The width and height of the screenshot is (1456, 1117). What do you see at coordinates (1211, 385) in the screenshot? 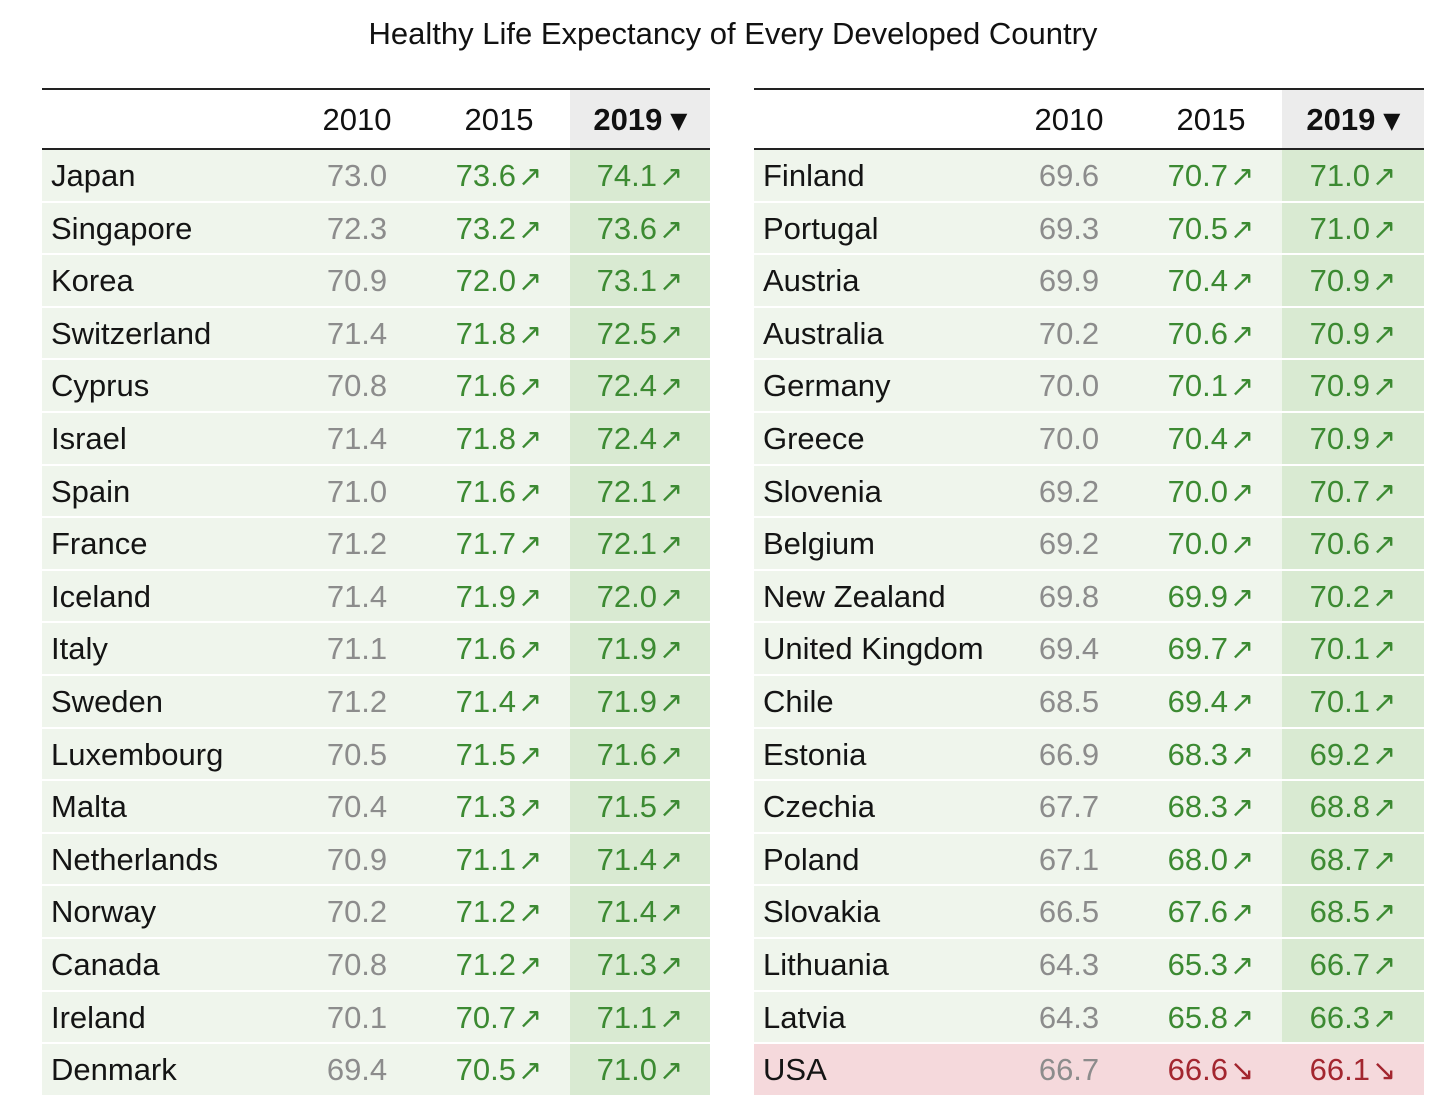
I see `value-2015: 70.1↗` at bounding box center [1211, 385].